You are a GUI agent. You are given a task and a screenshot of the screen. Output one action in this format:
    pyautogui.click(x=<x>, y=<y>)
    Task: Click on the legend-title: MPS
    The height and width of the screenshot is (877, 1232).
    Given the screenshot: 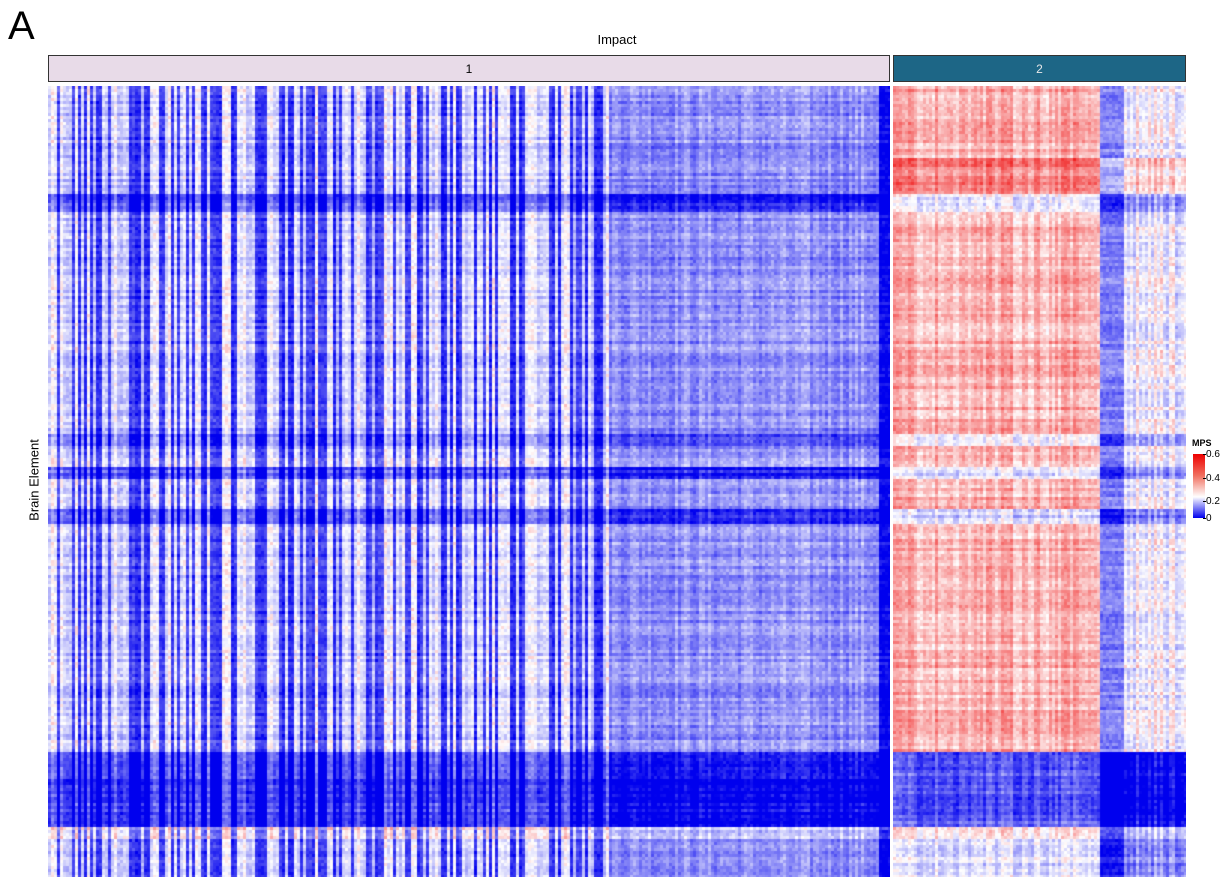 What is the action you would take?
    pyautogui.click(x=1202, y=443)
    